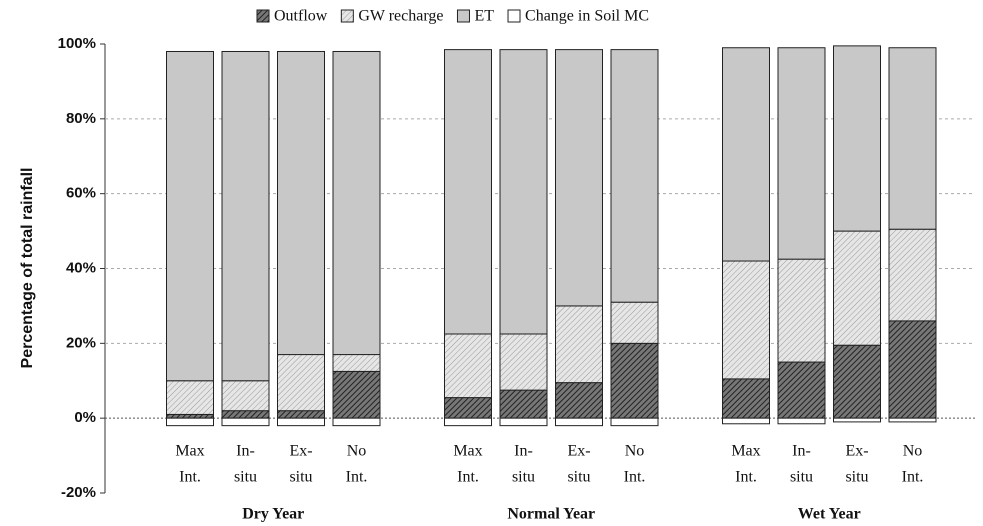 This screenshot has height=526, width=983. I want to click on y-tick-label: 20%, so click(81, 342).